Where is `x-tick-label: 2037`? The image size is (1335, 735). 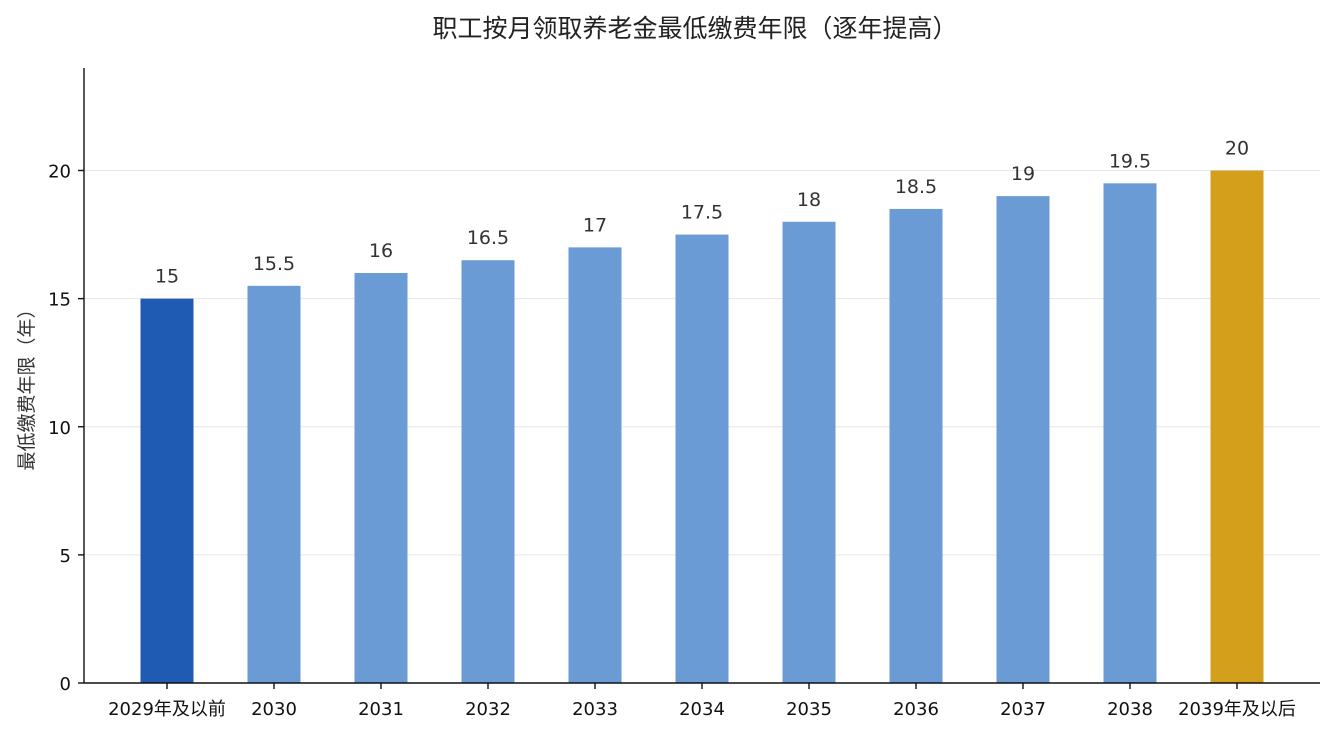 x-tick-label: 2037 is located at coordinates (1023, 709).